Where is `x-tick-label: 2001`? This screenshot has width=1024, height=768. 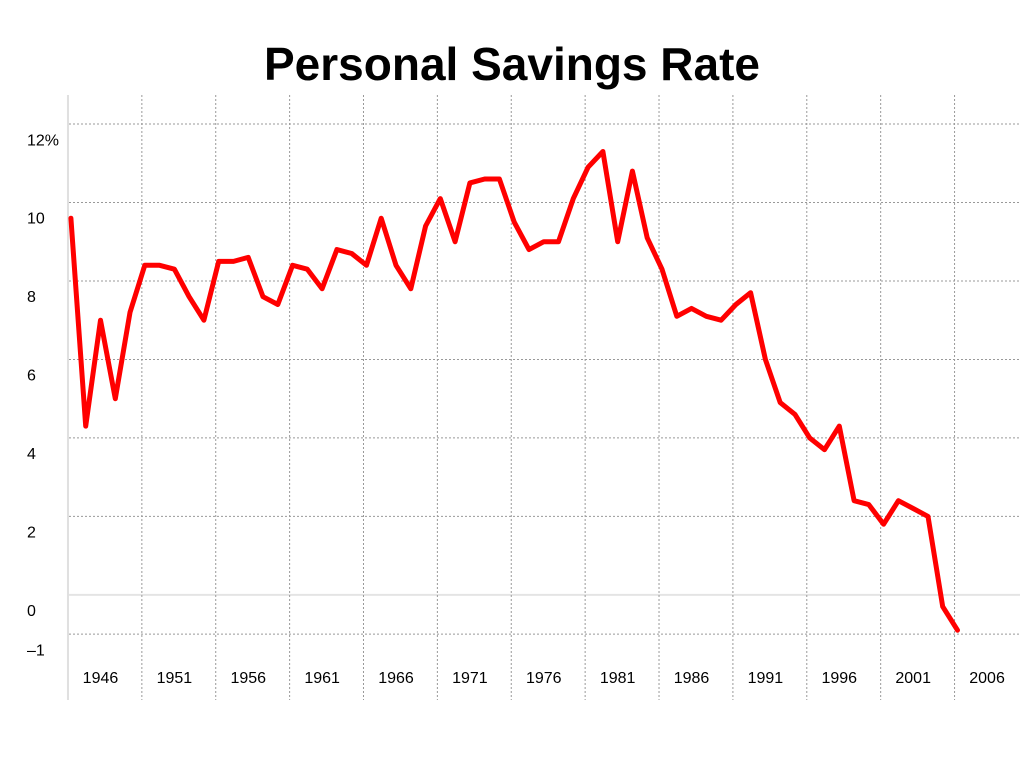 x-tick-label: 2001 is located at coordinates (913, 678).